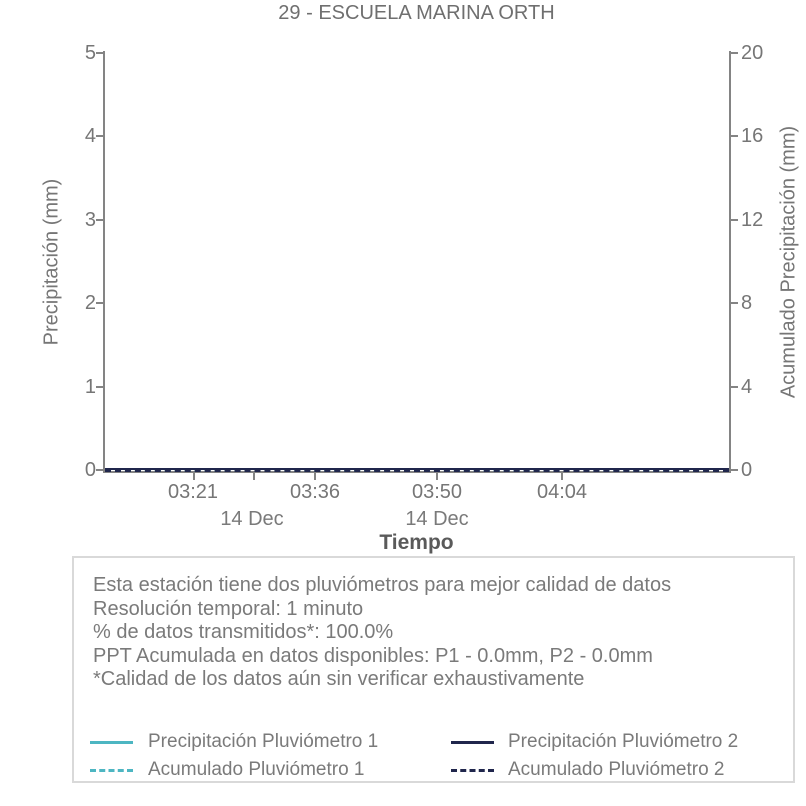 The width and height of the screenshot is (806, 806). What do you see at coordinates (90, 220) in the screenshot?
I see `y-left-tick-3: 3` at bounding box center [90, 220].